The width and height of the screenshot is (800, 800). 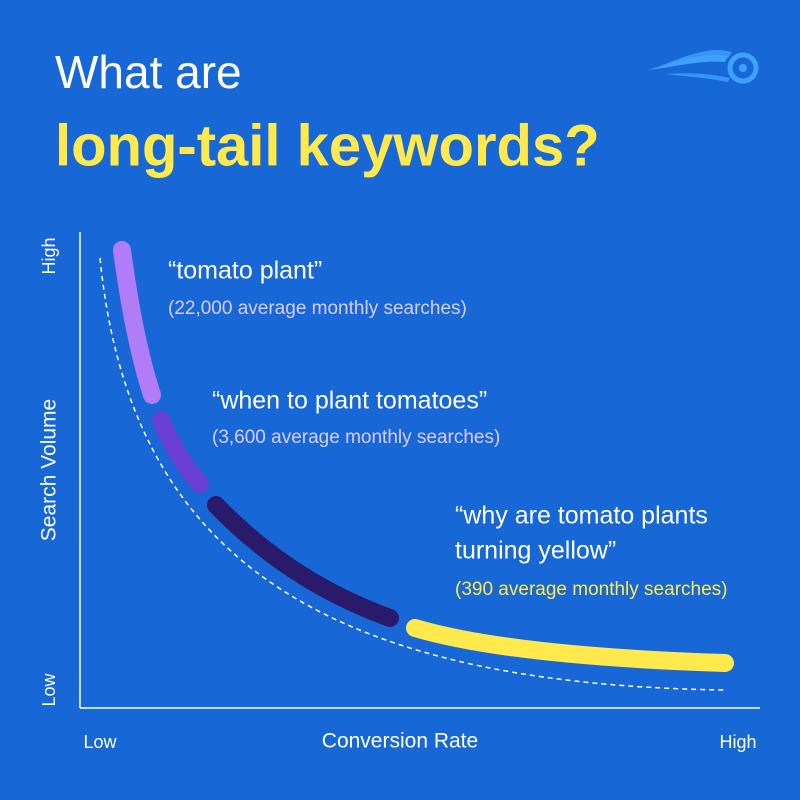 What do you see at coordinates (570, 645) in the screenshot?
I see `segment-tail` at bounding box center [570, 645].